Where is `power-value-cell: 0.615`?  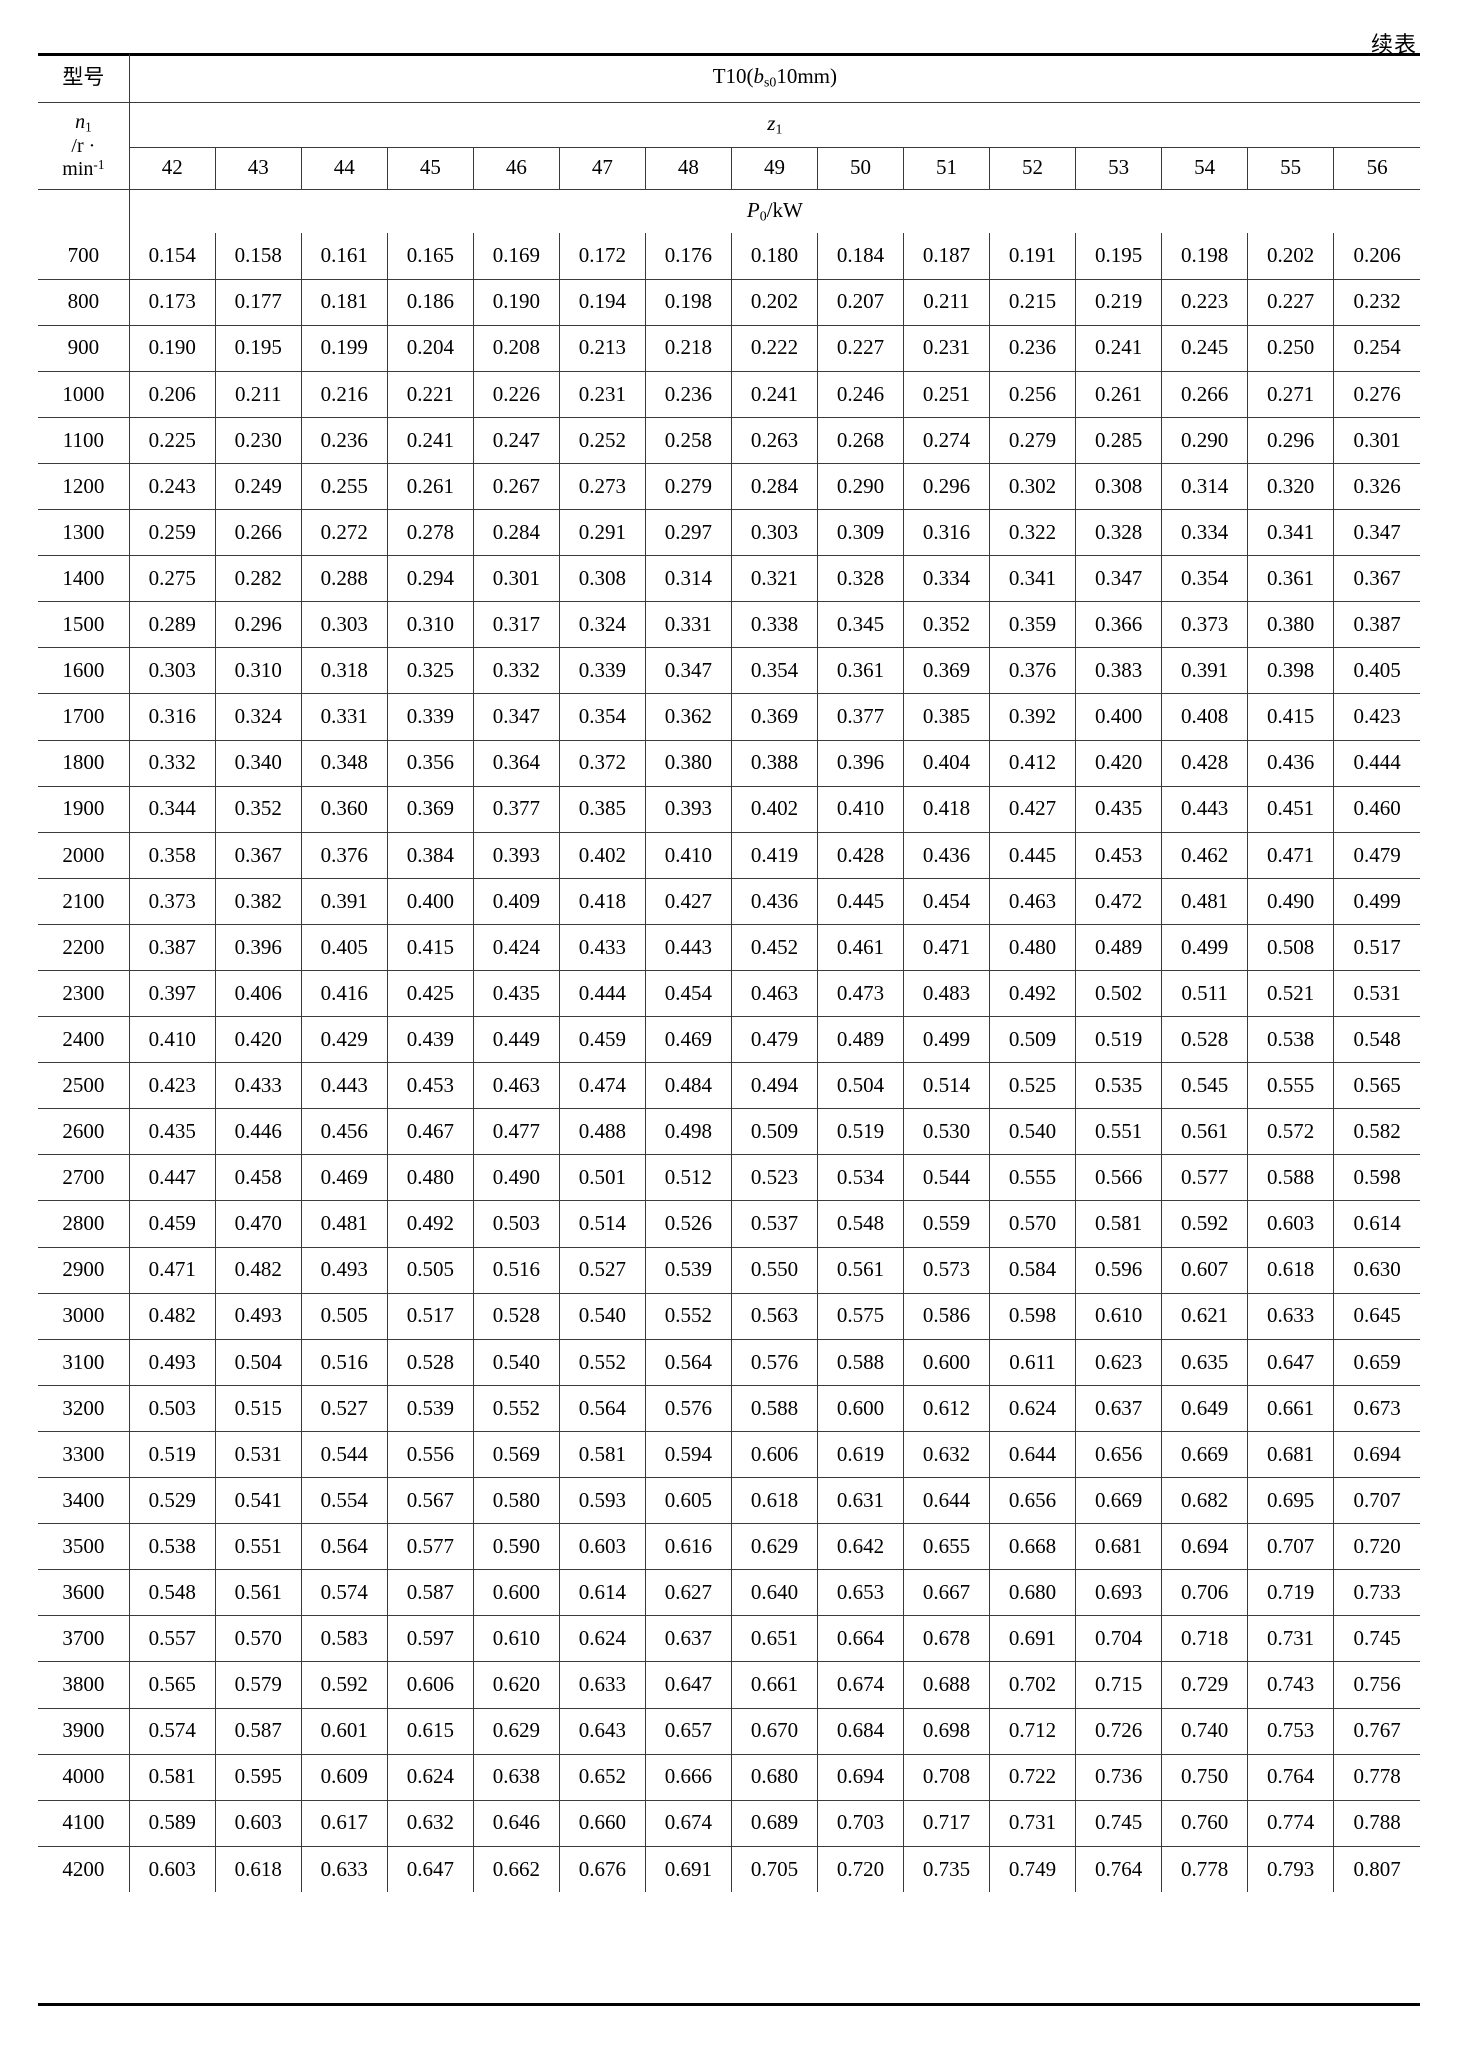
power-value-cell: 0.615 is located at coordinates (430, 1731).